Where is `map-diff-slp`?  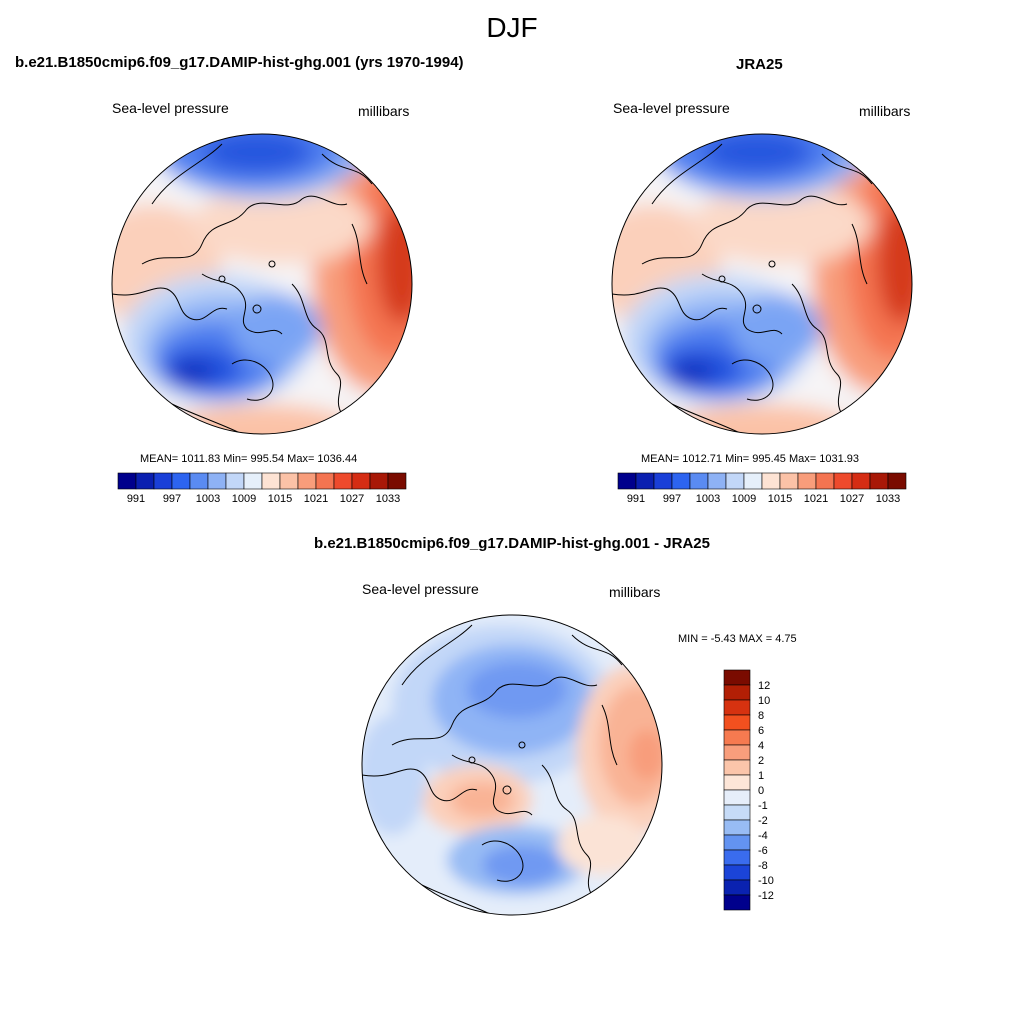
map-diff-slp is located at coordinates (512, 765).